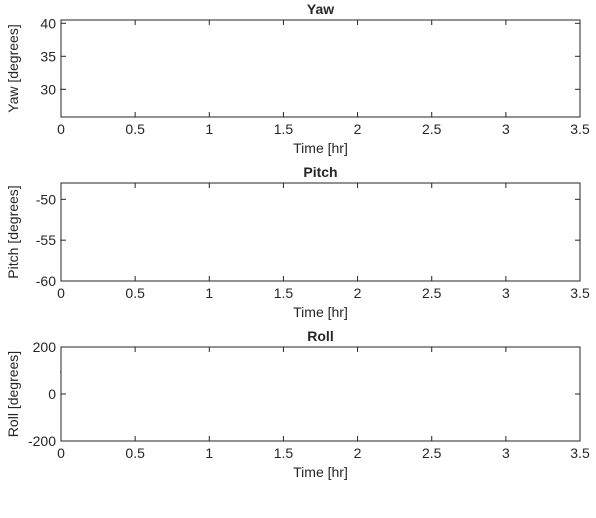 The width and height of the screenshot is (596, 518). What do you see at coordinates (358, 293) in the screenshot?
I see `pitch-x-tick-label: 2` at bounding box center [358, 293].